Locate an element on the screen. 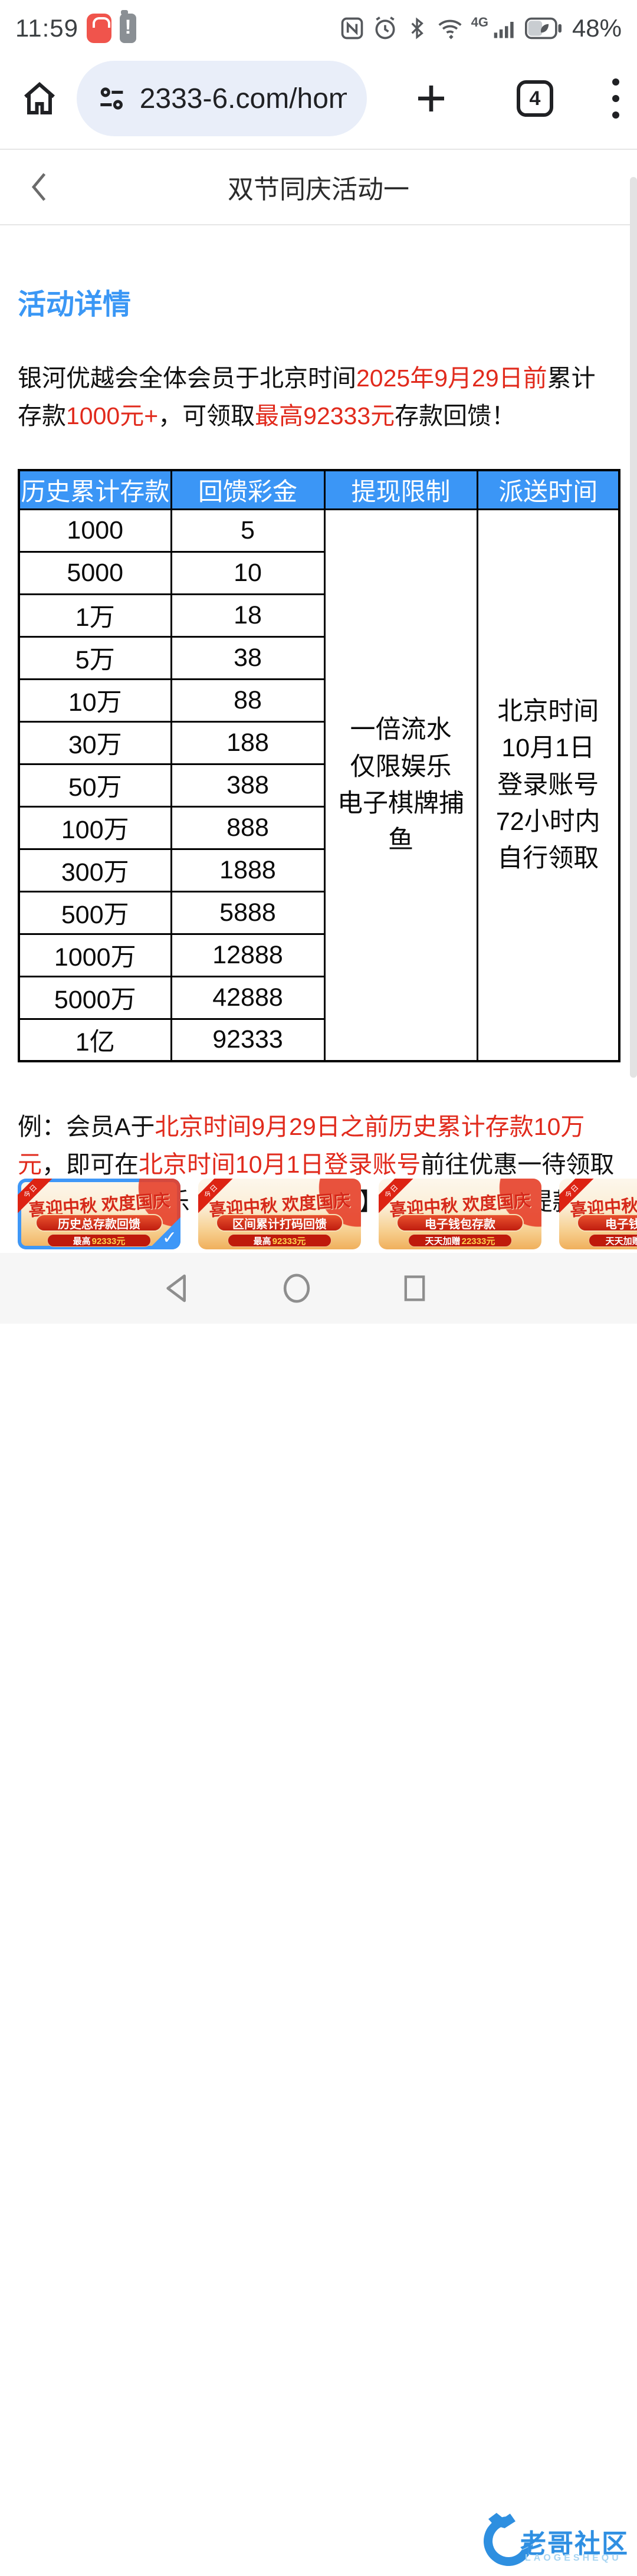  new-tab-icon is located at coordinates (431, 98).